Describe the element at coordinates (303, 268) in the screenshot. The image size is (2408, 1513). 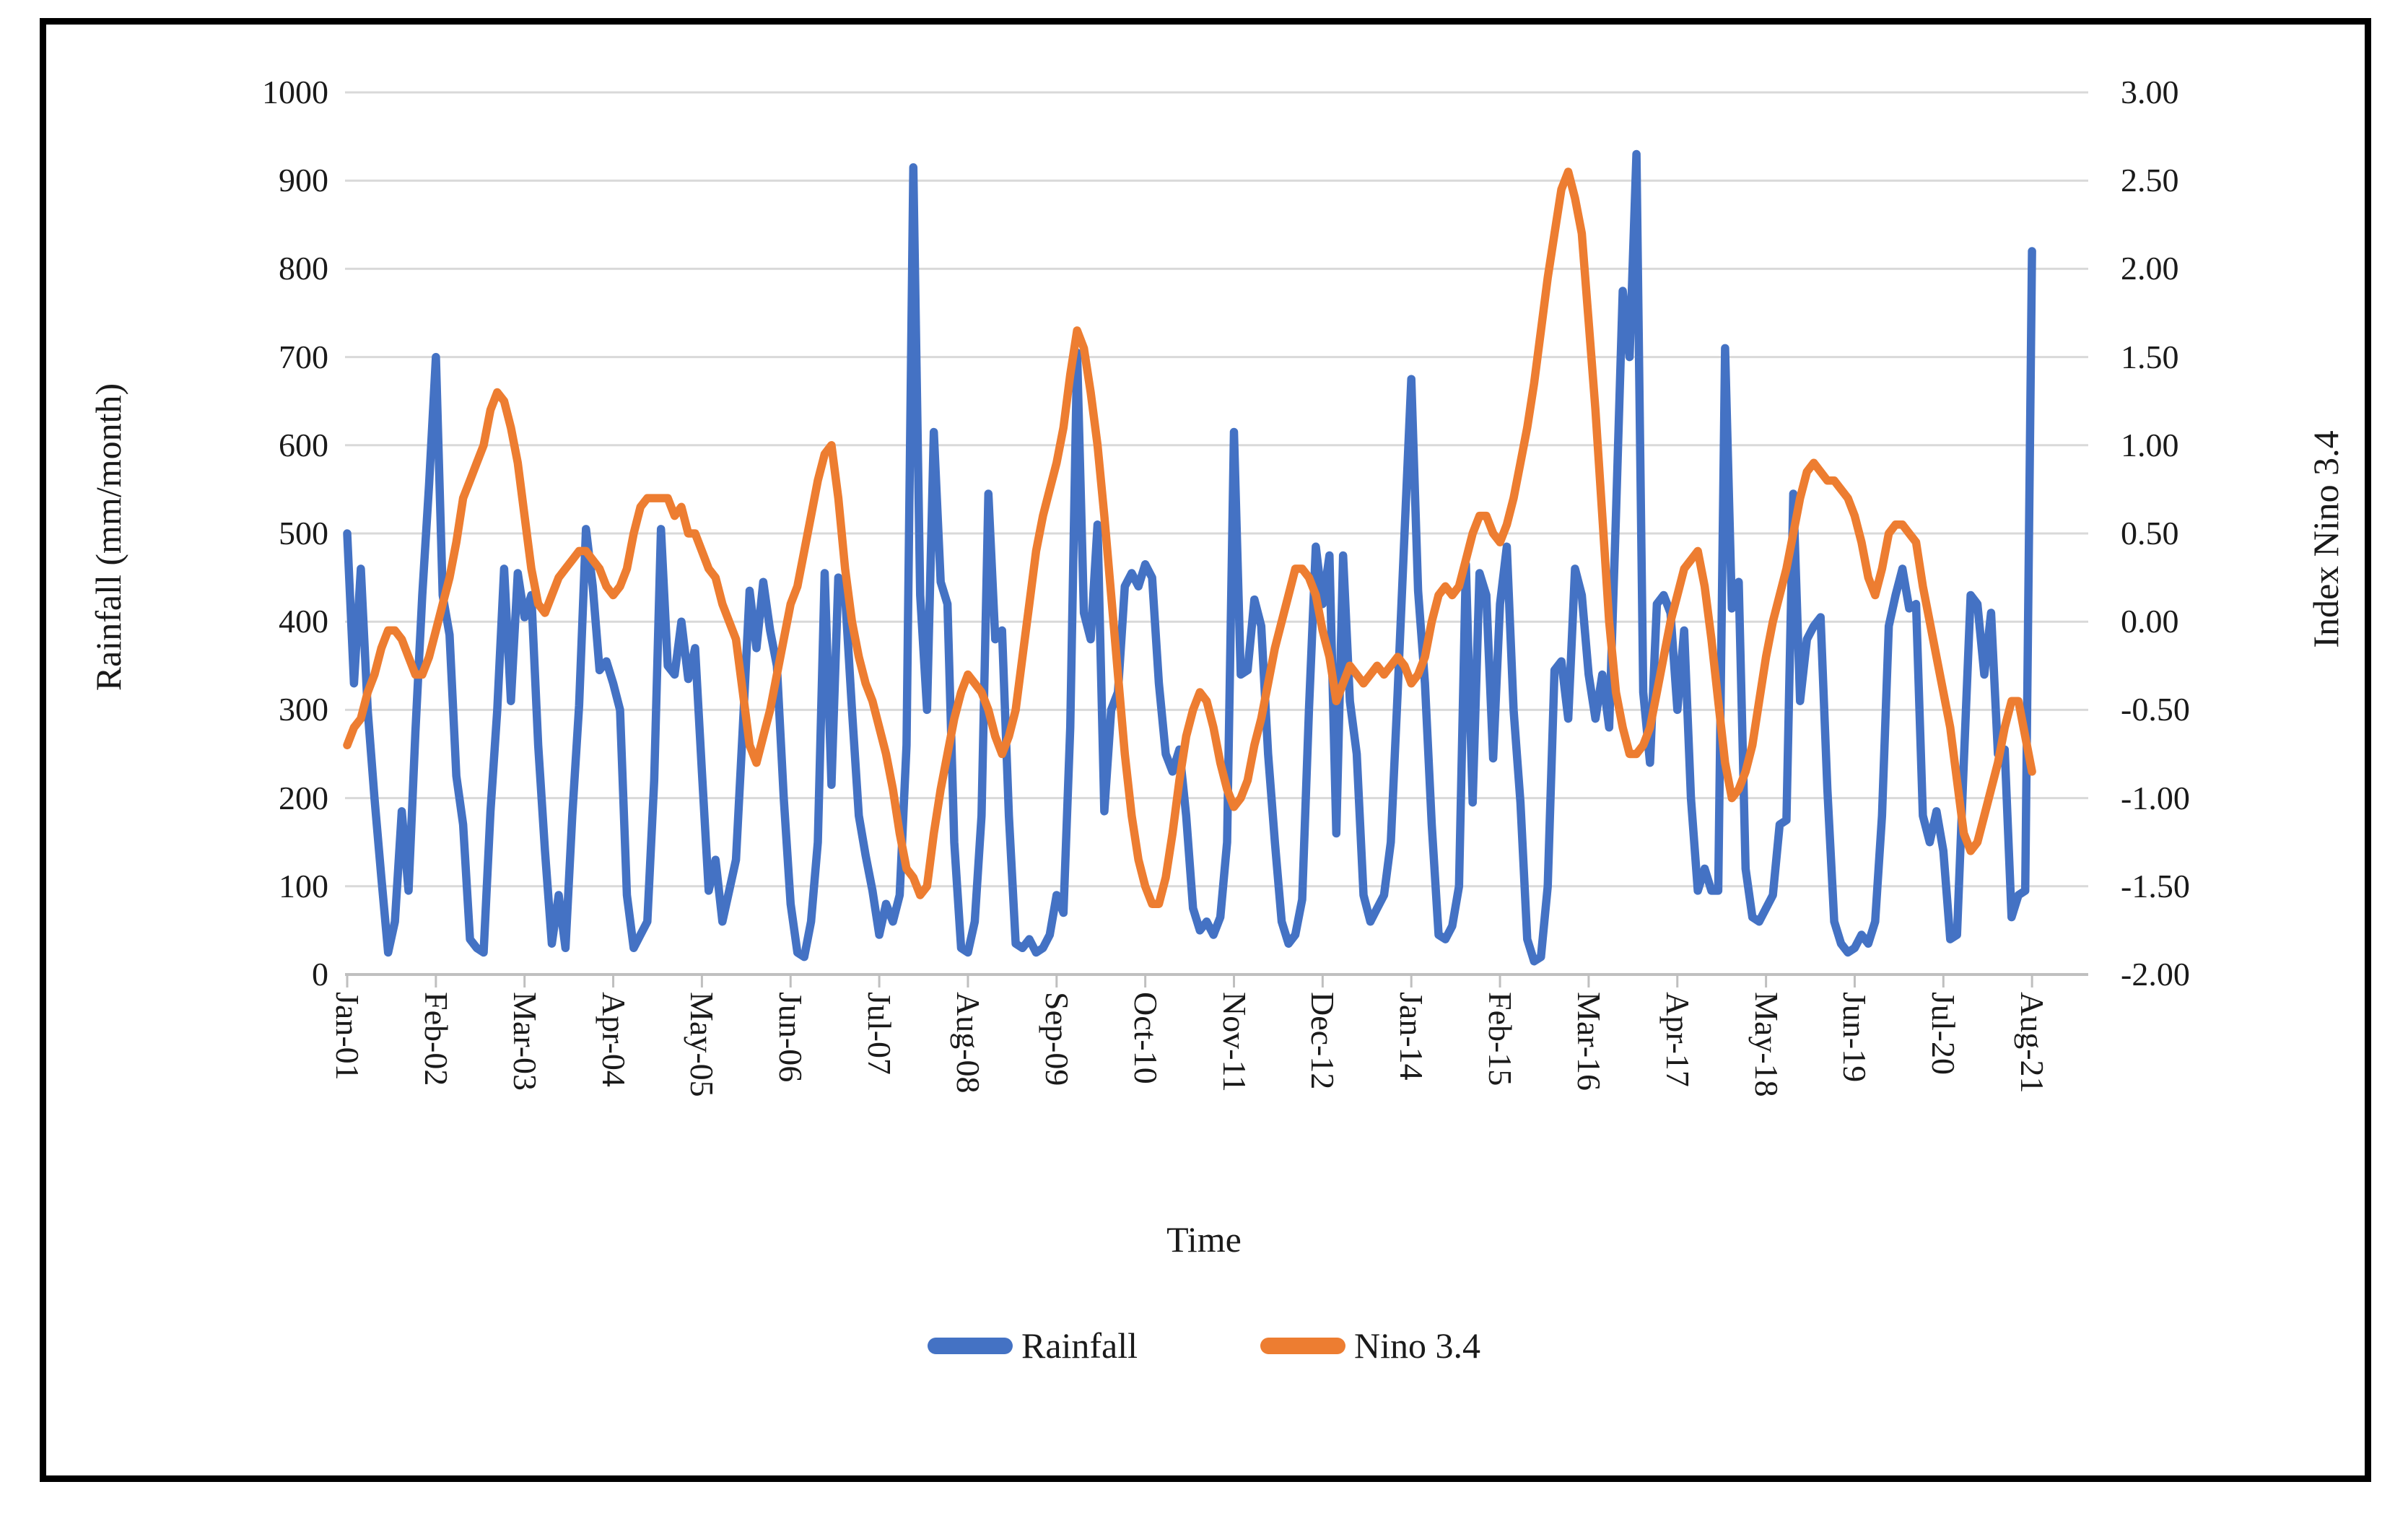
I see `y-left-tick-label: 800` at that location.